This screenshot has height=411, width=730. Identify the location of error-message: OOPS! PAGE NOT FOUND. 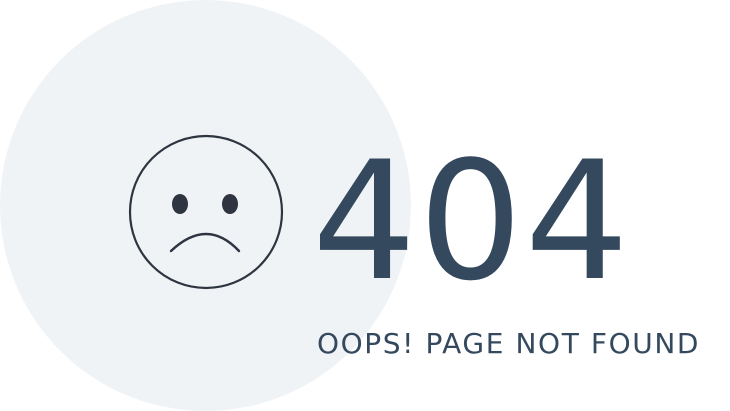
(509, 343).